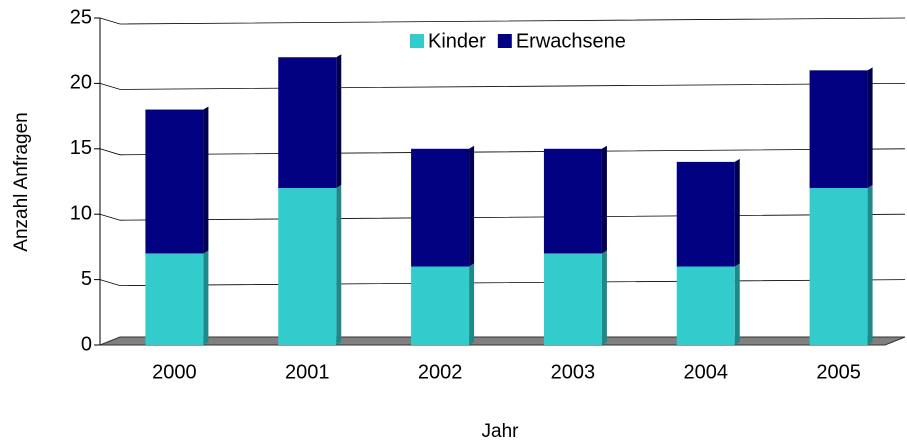  Describe the element at coordinates (457, 41) in the screenshot. I see `legend-label: Kinder` at that location.